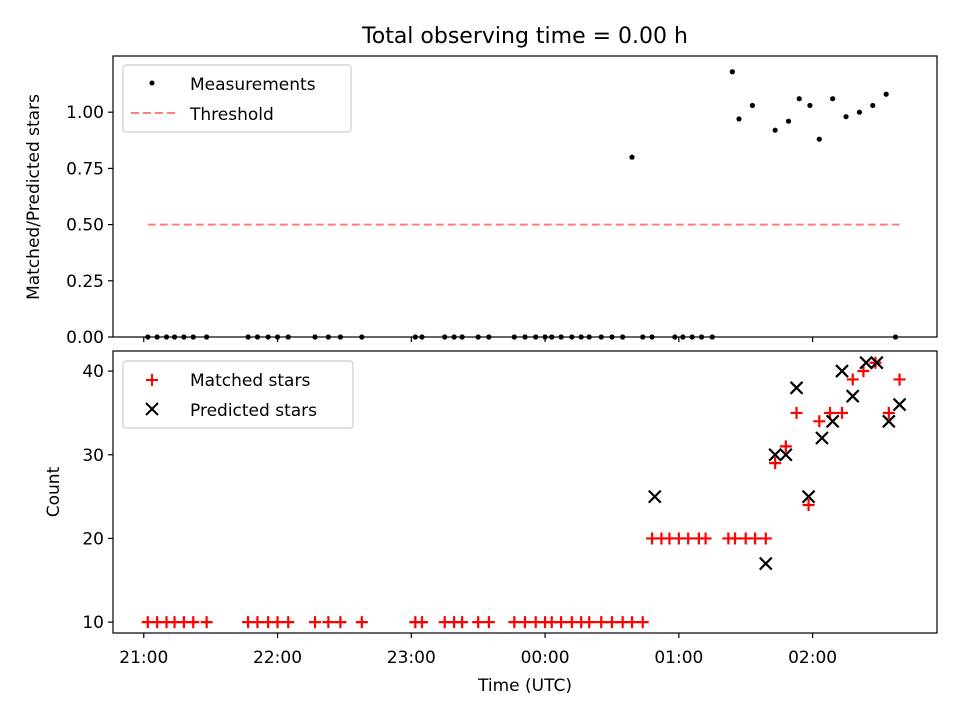 The image size is (960, 720). I want to click on count-xtick-label: 00:00, so click(545, 658).